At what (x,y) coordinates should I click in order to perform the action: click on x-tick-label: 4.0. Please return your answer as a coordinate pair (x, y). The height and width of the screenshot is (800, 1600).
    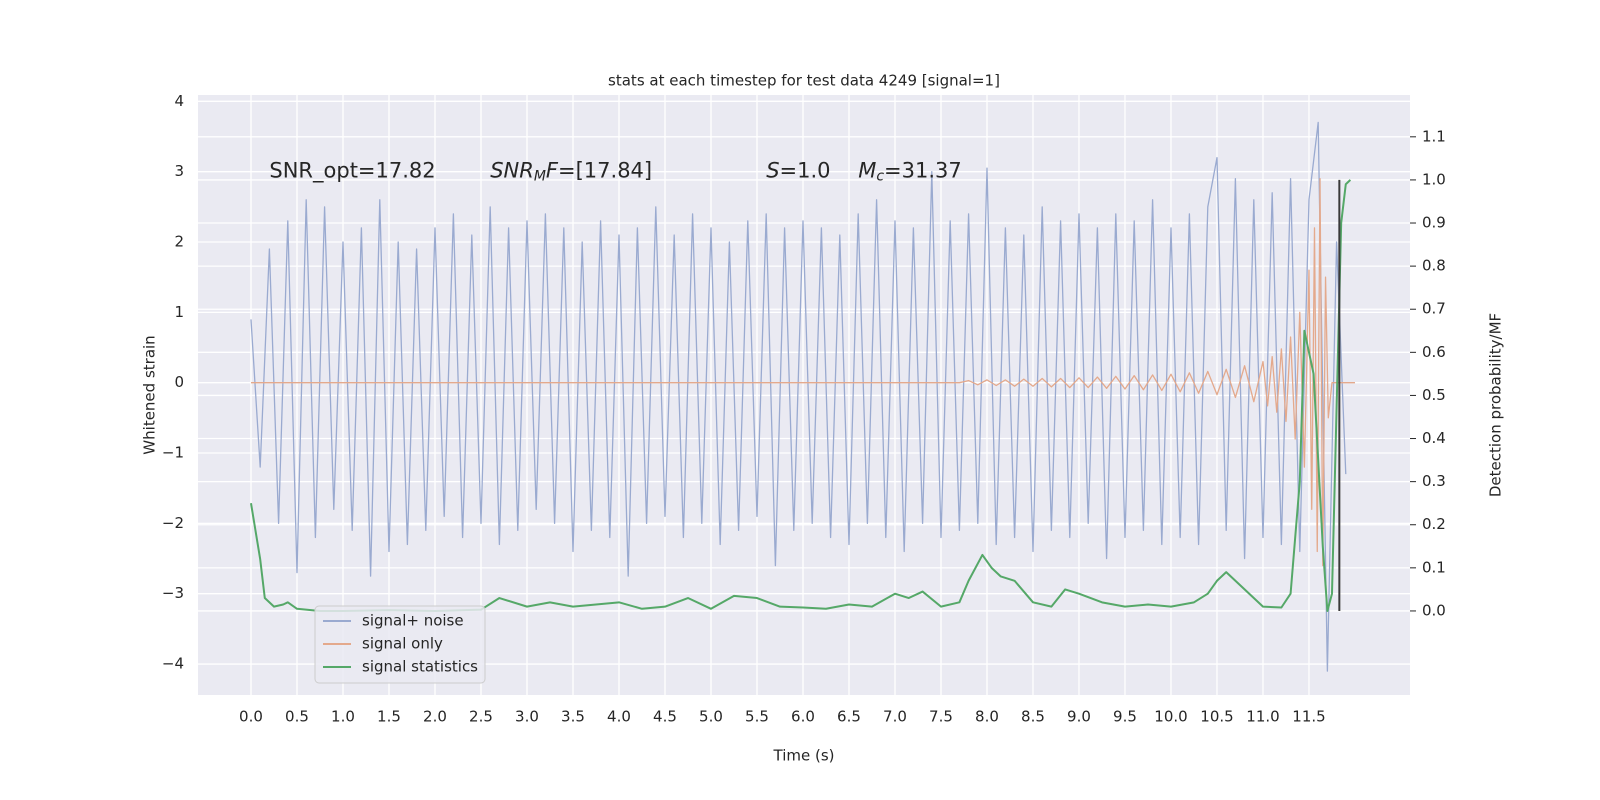
    Looking at the image, I should click on (619, 717).